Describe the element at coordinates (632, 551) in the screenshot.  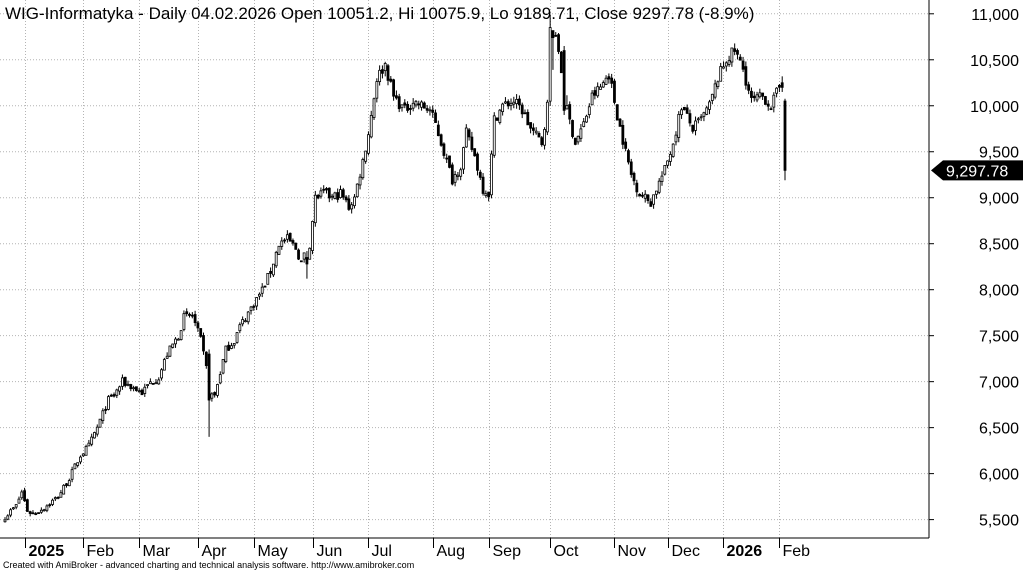
I see `x-tick-label: Nov` at that location.